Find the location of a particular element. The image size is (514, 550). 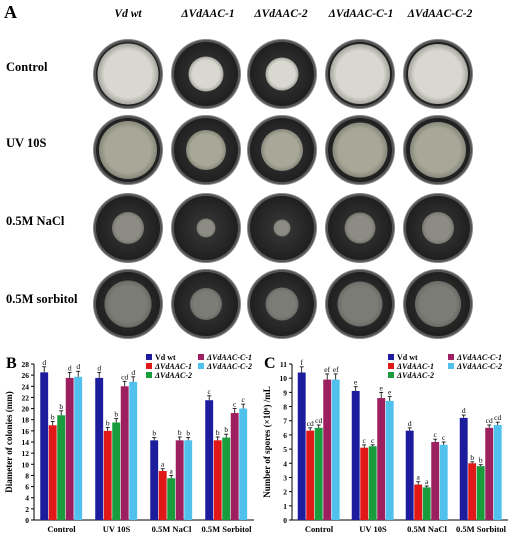

column-header-aac-c-1: ΔVdAAC-C-1 is located at coordinates (361, 14).